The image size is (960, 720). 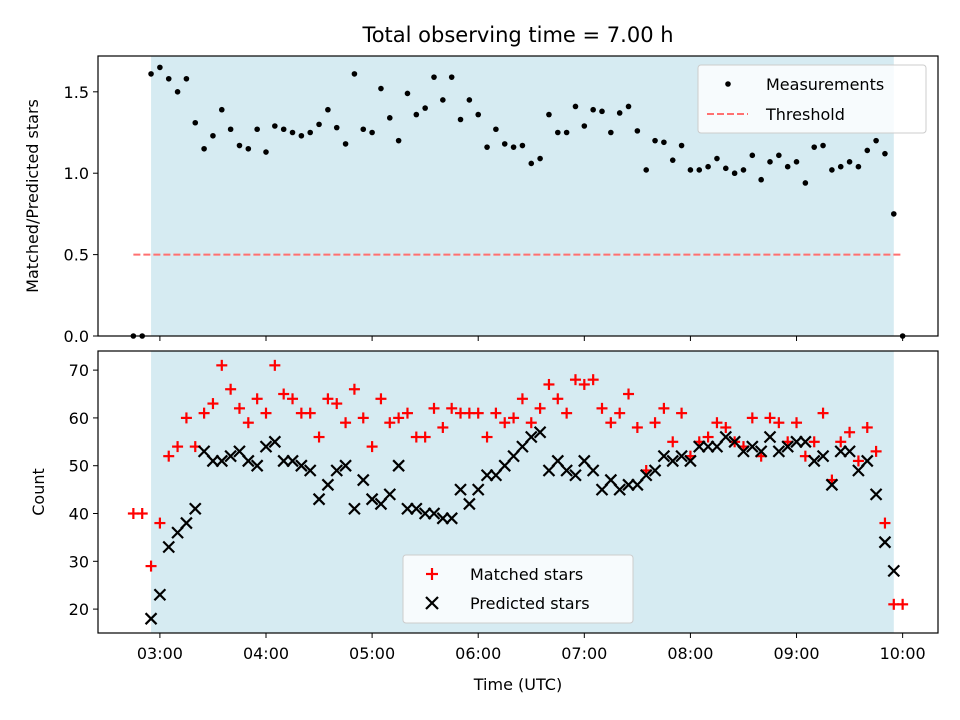 What do you see at coordinates (79, 561) in the screenshot?
I see `bottom-y-tick-label: 30` at bounding box center [79, 561].